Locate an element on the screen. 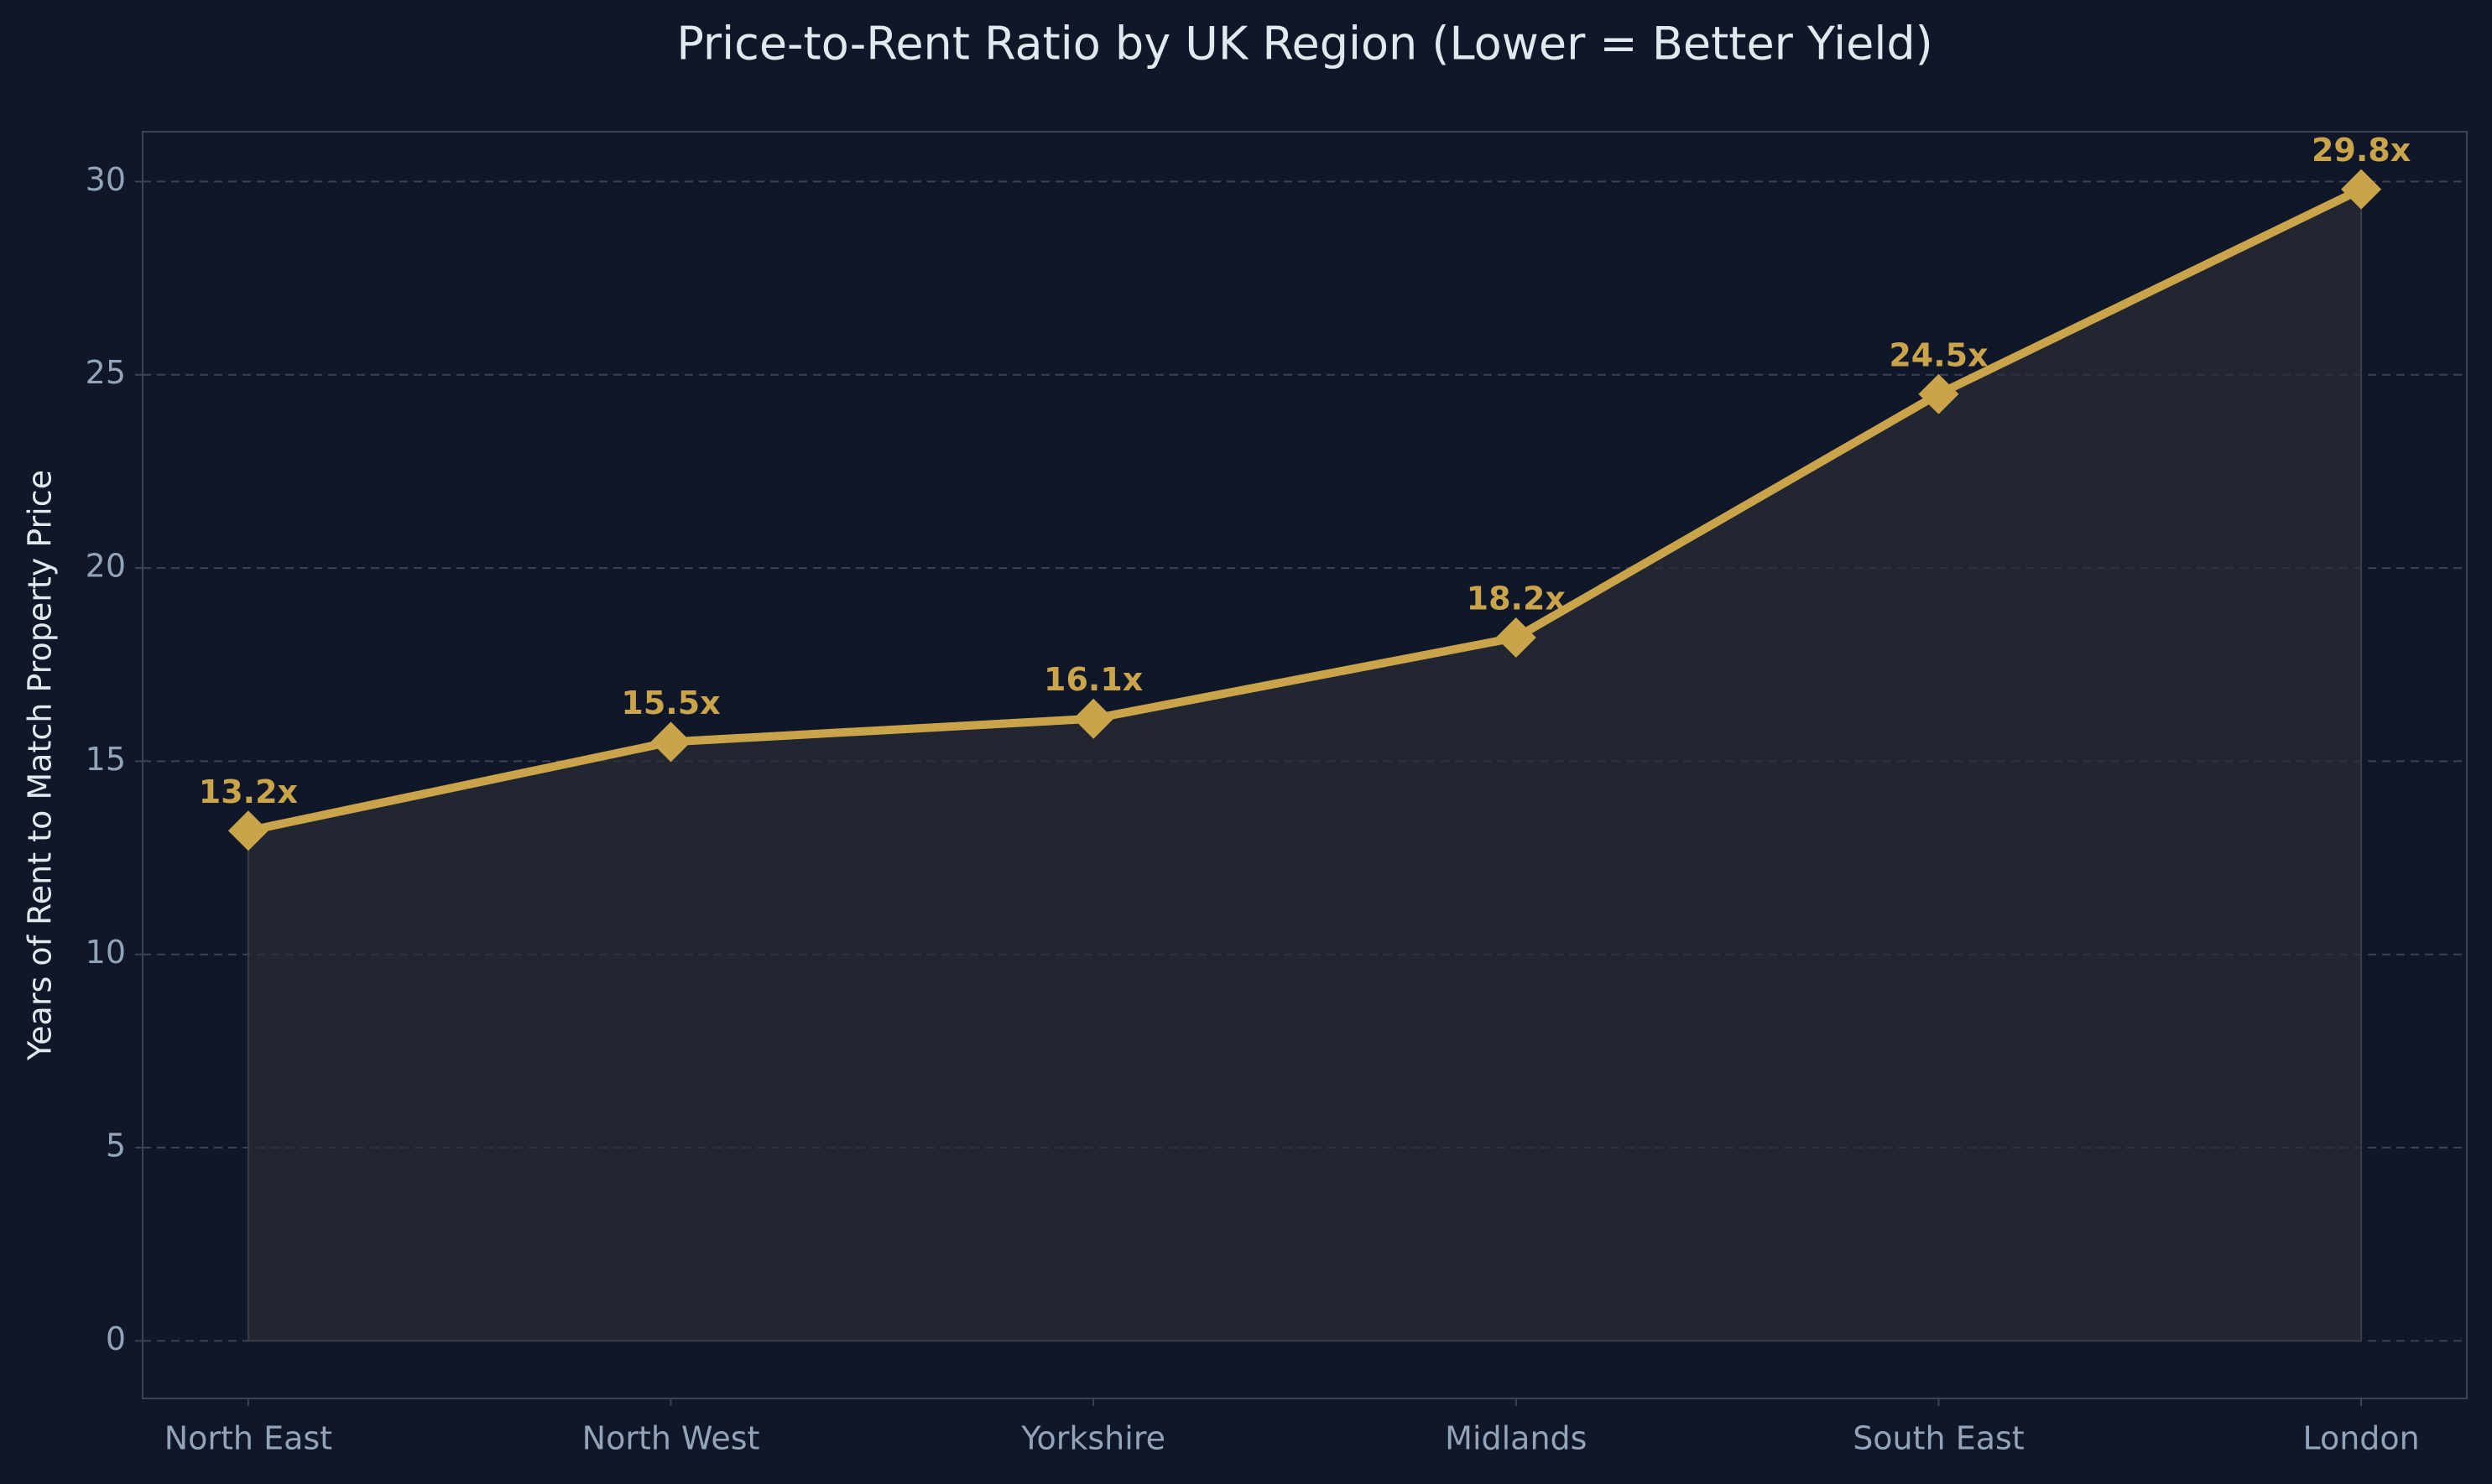 The width and height of the screenshot is (2492, 1484). y-tick-label: 30 is located at coordinates (106, 179).